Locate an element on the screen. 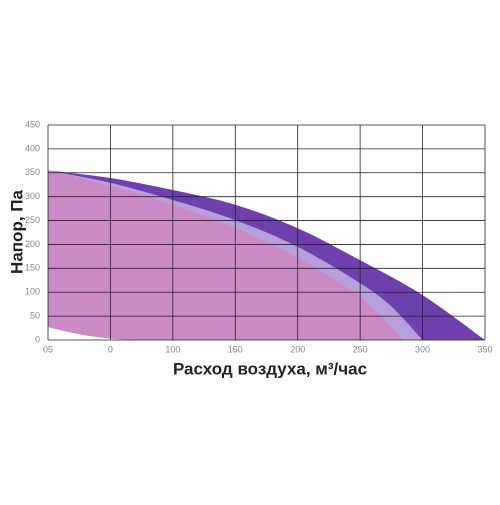 The height and width of the screenshot is (505, 500). y-tick-label: 50 is located at coordinates (35, 315).